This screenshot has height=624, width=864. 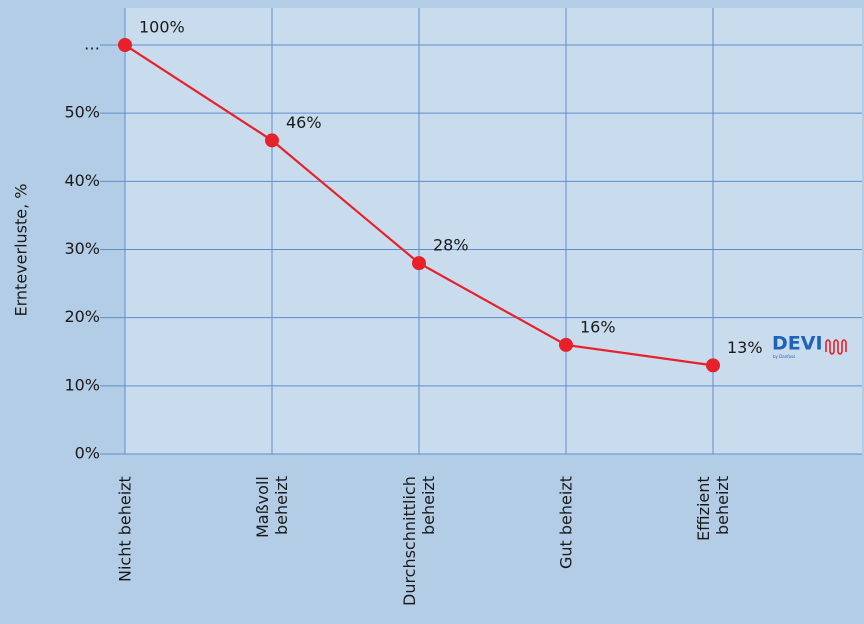 I want to click on y-tick-label: 30%, so click(x=82, y=248).